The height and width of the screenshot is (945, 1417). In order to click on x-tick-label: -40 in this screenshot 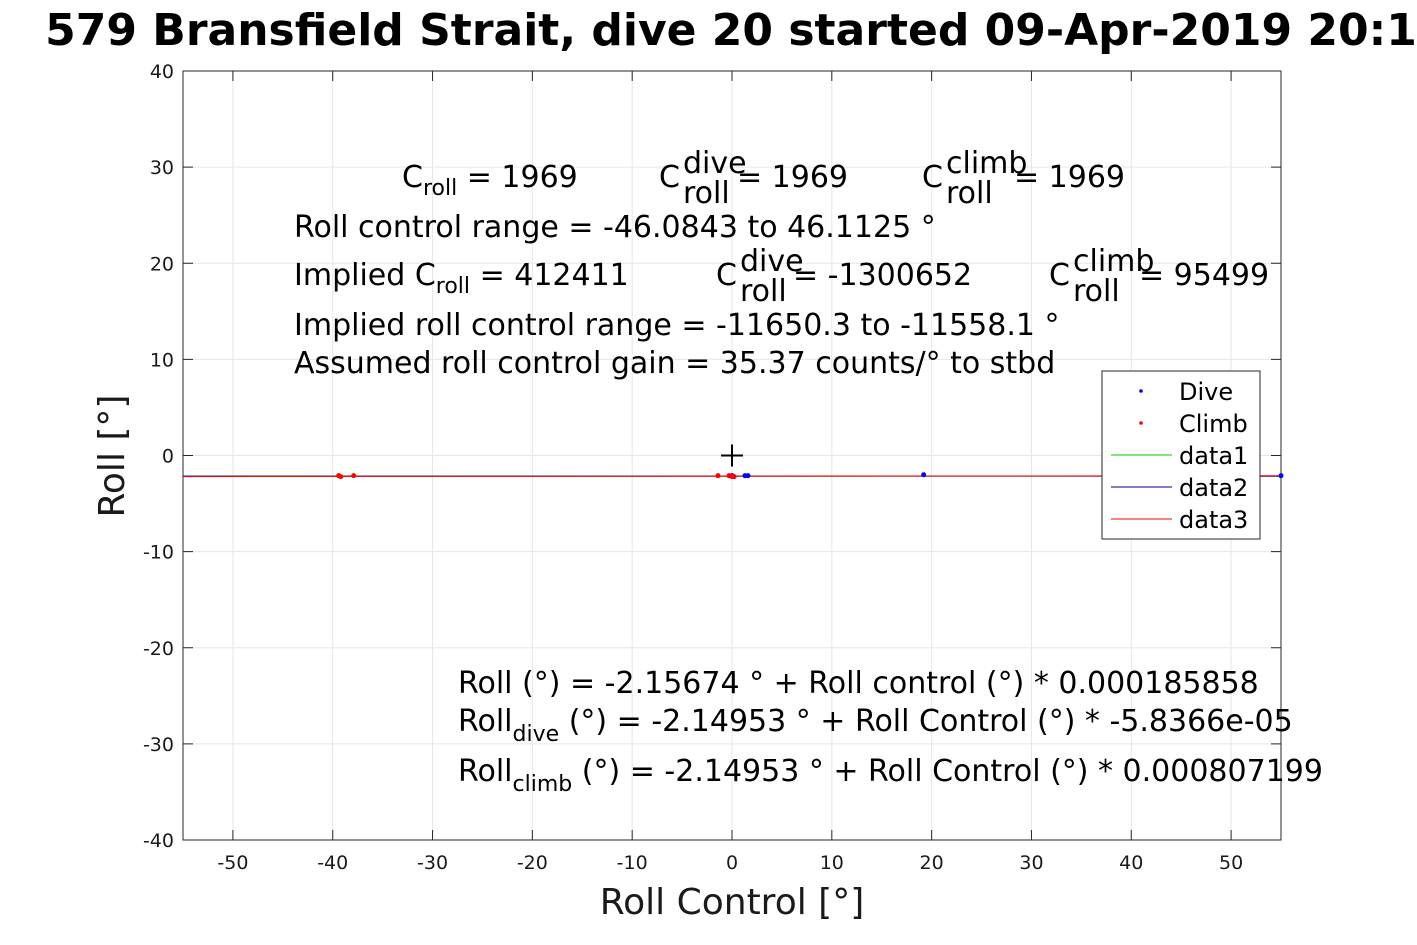, I will do `click(332, 863)`.